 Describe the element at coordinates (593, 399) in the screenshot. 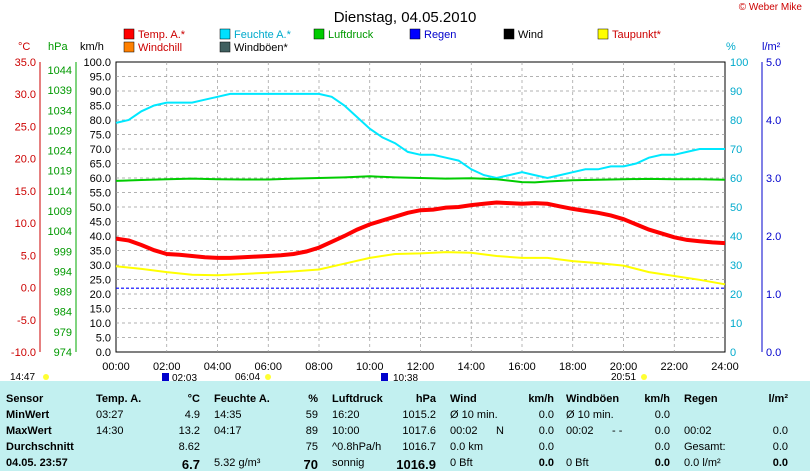

I see `stats-header-gust: Windböen` at that location.